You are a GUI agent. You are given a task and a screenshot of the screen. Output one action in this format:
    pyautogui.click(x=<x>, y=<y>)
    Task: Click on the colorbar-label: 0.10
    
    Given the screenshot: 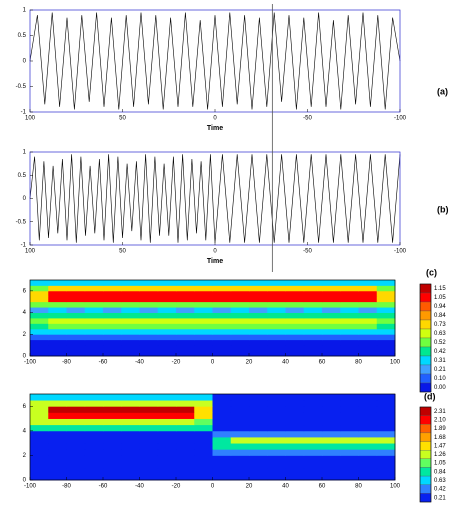 What is the action you would take?
    pyautogui.click(x=440, y=379)
    